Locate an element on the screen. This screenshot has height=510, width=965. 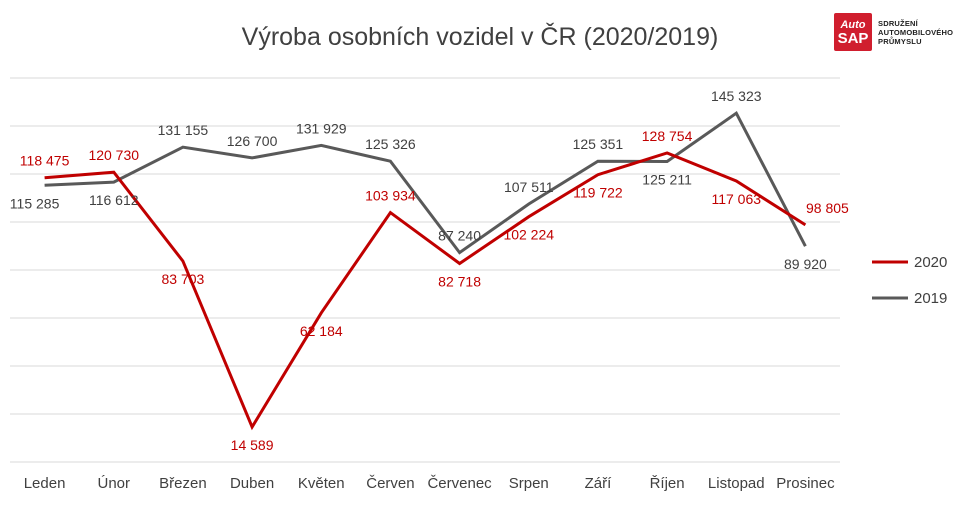
x-tick-label: Srpen is located at coordinates (529, 483).